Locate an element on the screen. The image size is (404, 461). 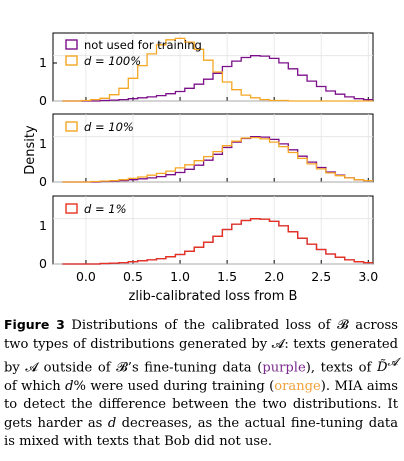
caption-text-5: ’s fine-tuning data ( is located at coordinates (195, 368).